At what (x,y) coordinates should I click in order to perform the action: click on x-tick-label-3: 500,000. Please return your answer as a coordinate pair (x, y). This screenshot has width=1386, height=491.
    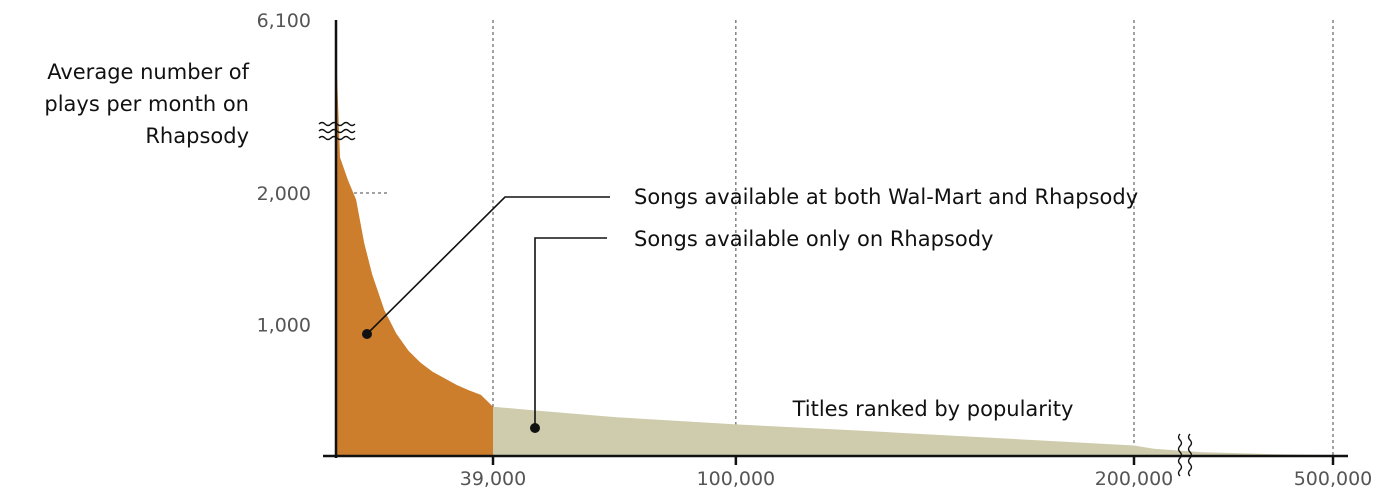
    Looking at the image, I should click on (1333, 479).